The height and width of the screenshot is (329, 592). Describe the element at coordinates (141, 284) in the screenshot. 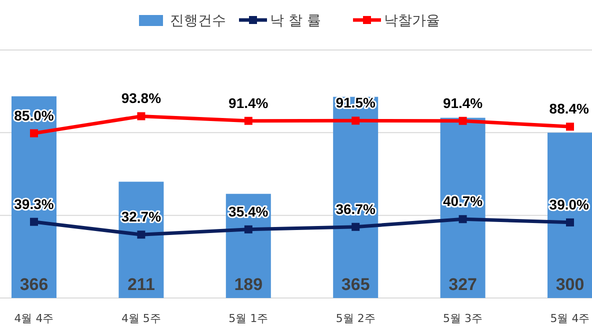

I see `data-label: 211` at that location.